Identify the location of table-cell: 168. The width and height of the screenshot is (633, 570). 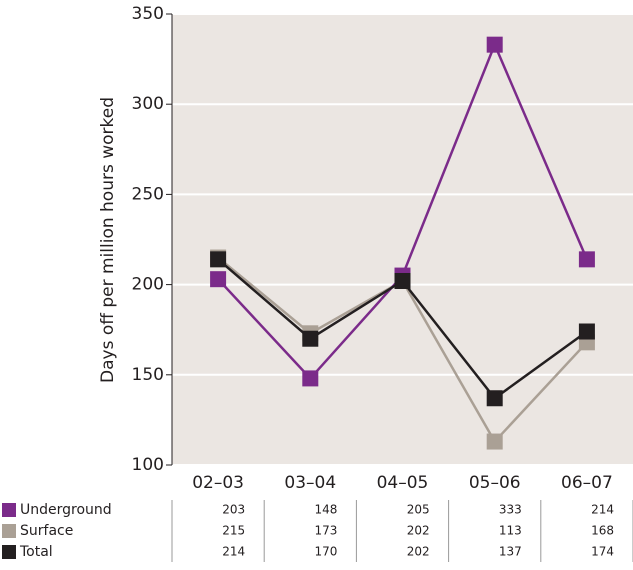
(602, 531).